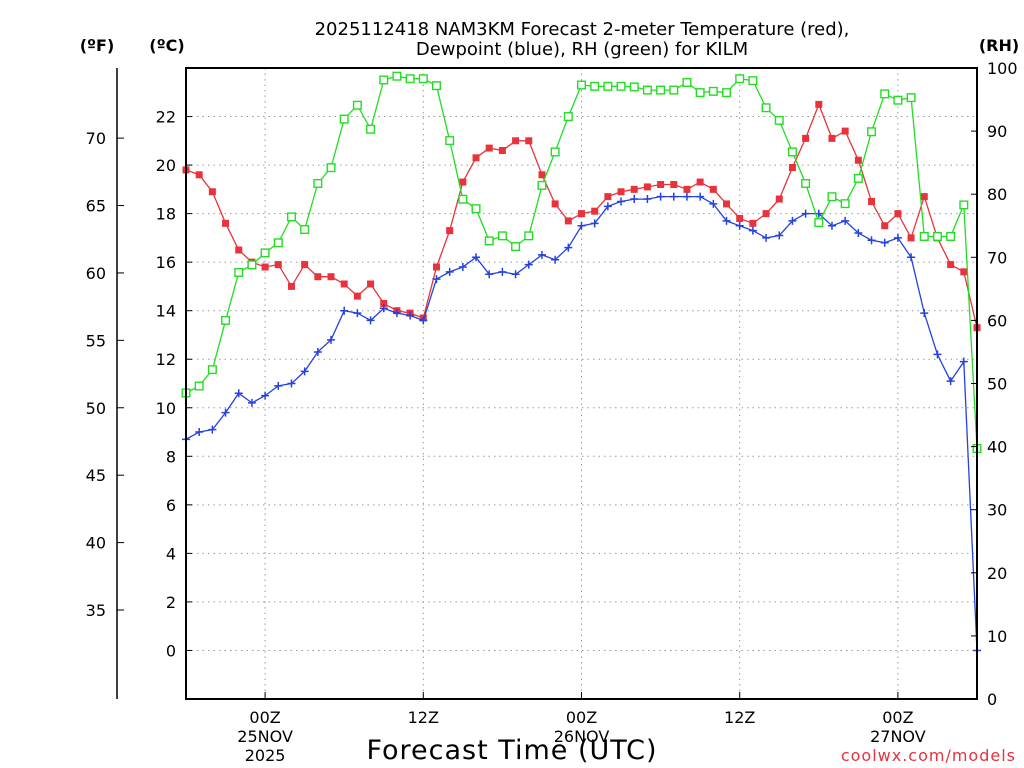  What do you see at coordinates (166, 262) in the screenshot?
I see `celsius-tick-label: 16` at bounding box center [166, 262].